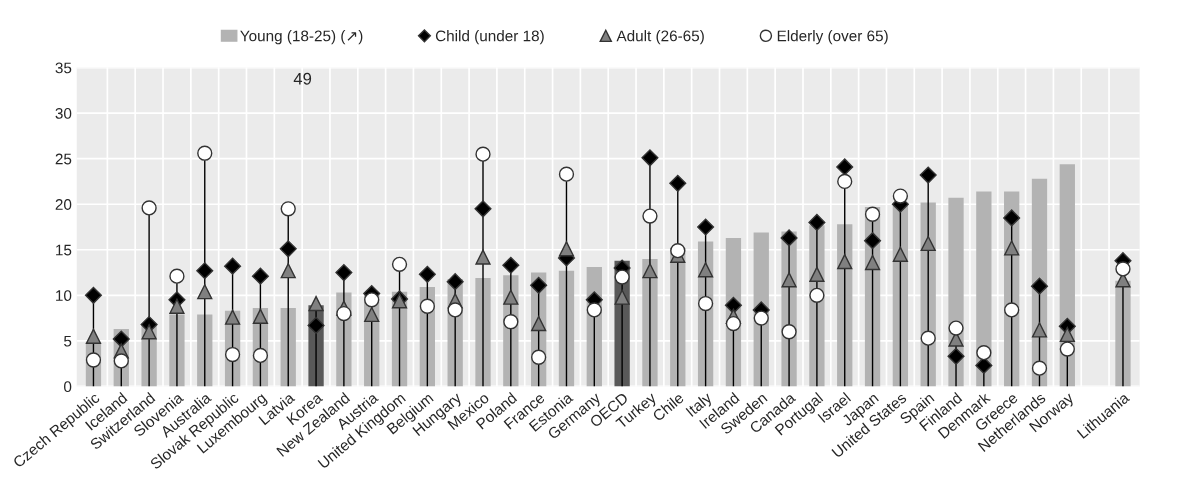 The image size is (1181, 483). What do you see at coordinates (63, 68) in the screenshot?
I see `y-tick-label: 35` at bounding box center [63, 68].